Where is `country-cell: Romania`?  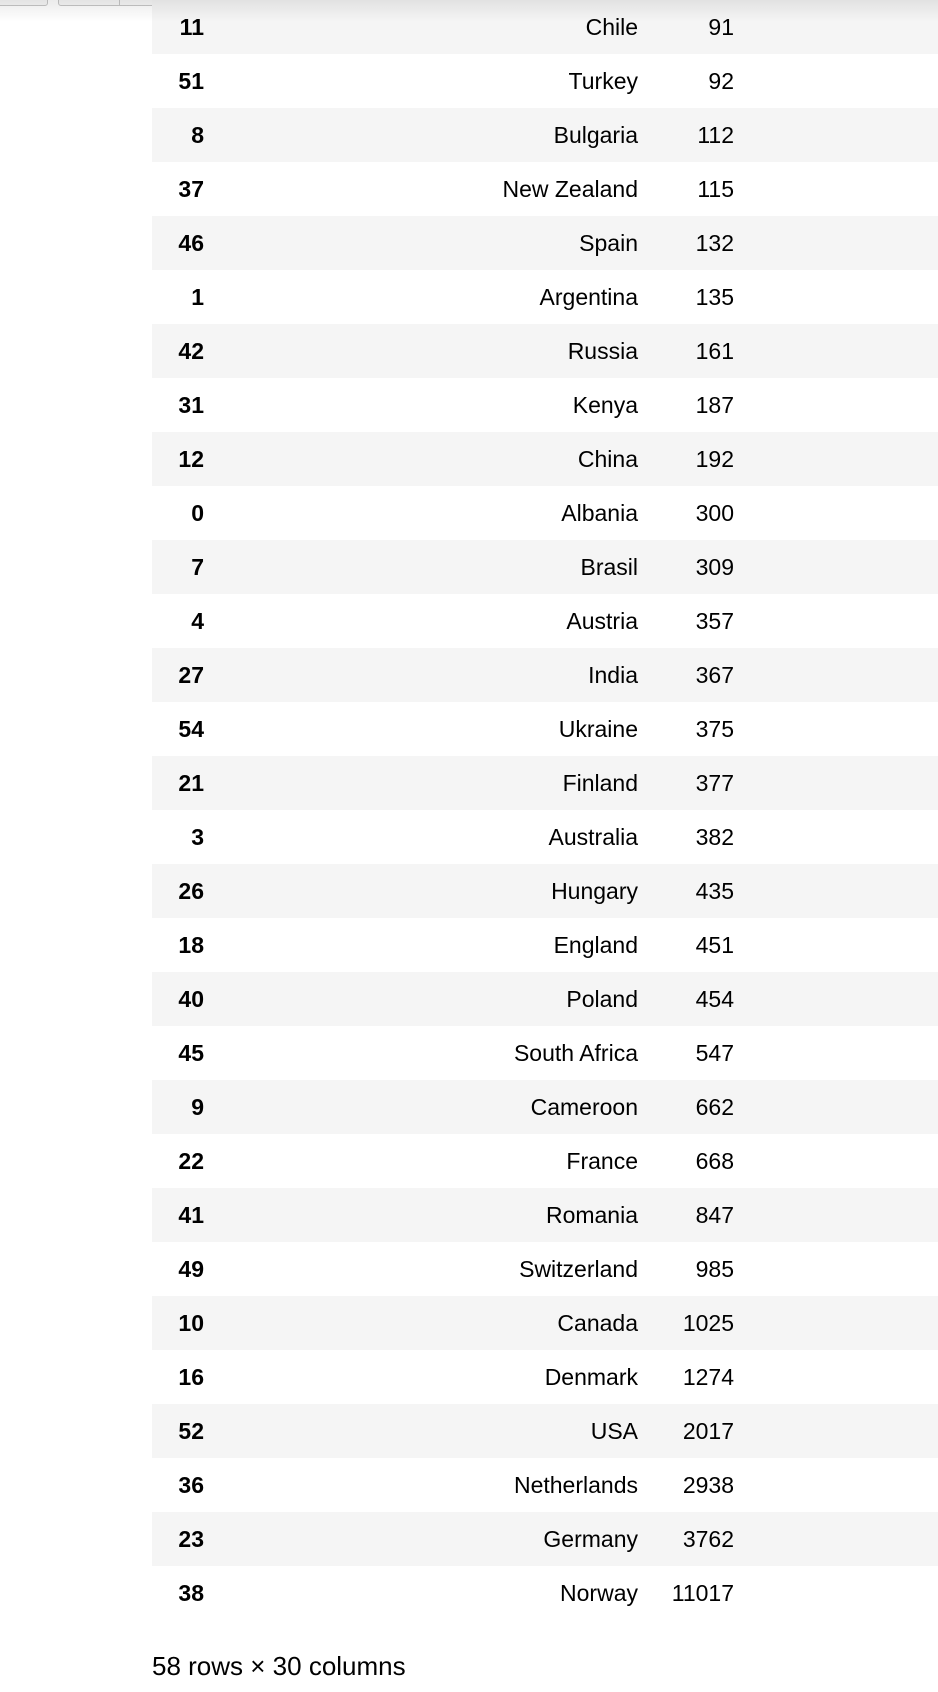
country-cell: Romania is located at coordinates (427, 1215).